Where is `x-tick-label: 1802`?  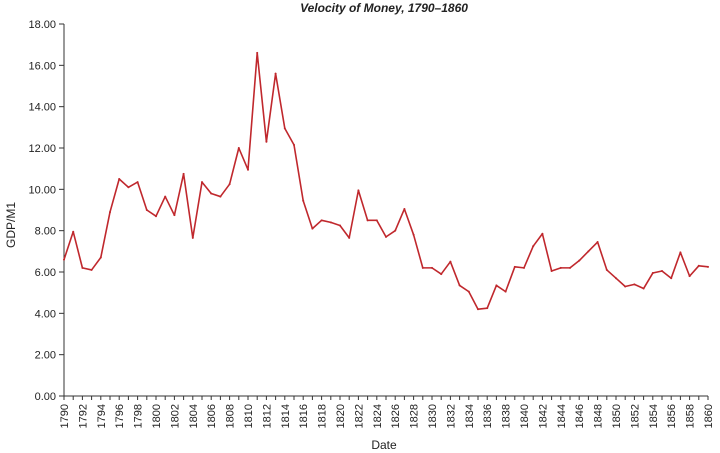 x-tick-label: 1802 is located at coordinates (175, 416).